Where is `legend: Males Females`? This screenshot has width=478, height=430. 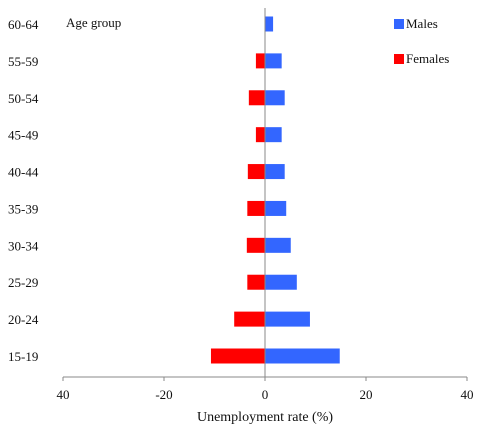 legend: Males Females is located at coordinates (421, 41).